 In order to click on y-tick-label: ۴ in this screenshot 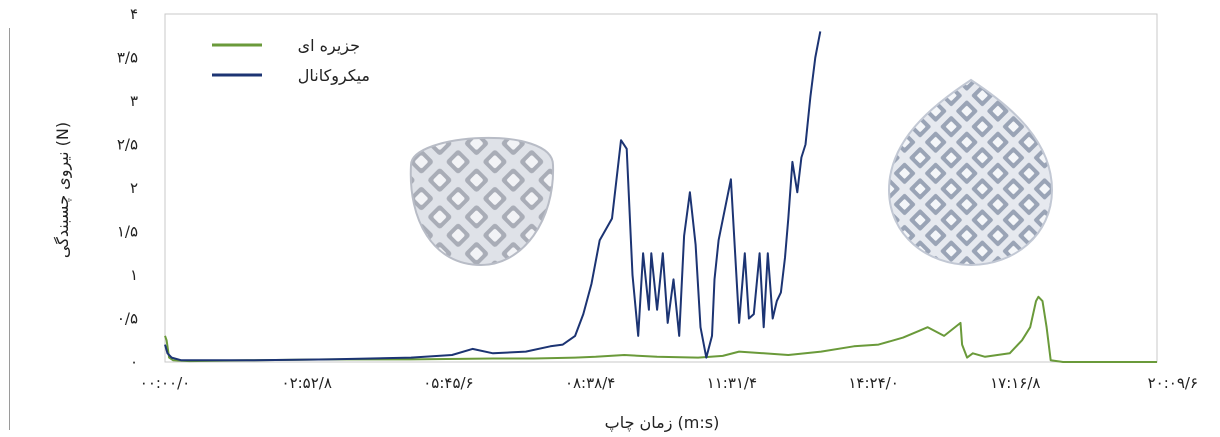, I will do `click(134, 14)`.